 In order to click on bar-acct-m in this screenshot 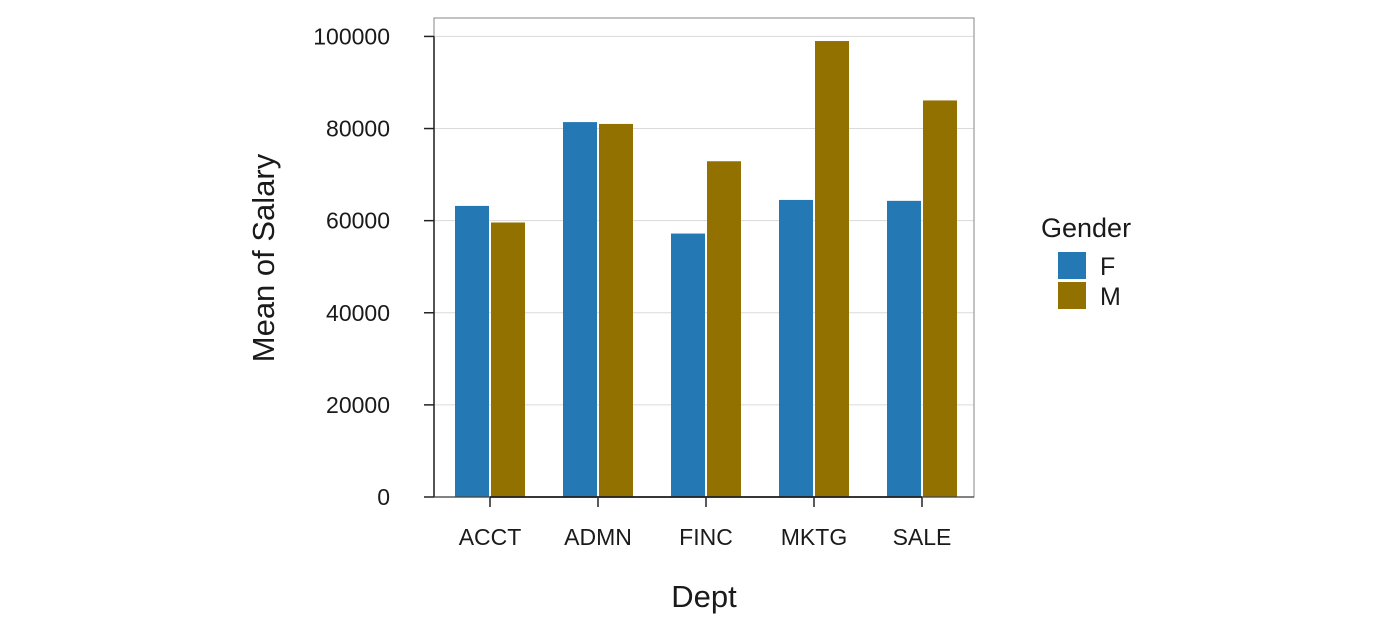, I will do `click(508, 359)`.